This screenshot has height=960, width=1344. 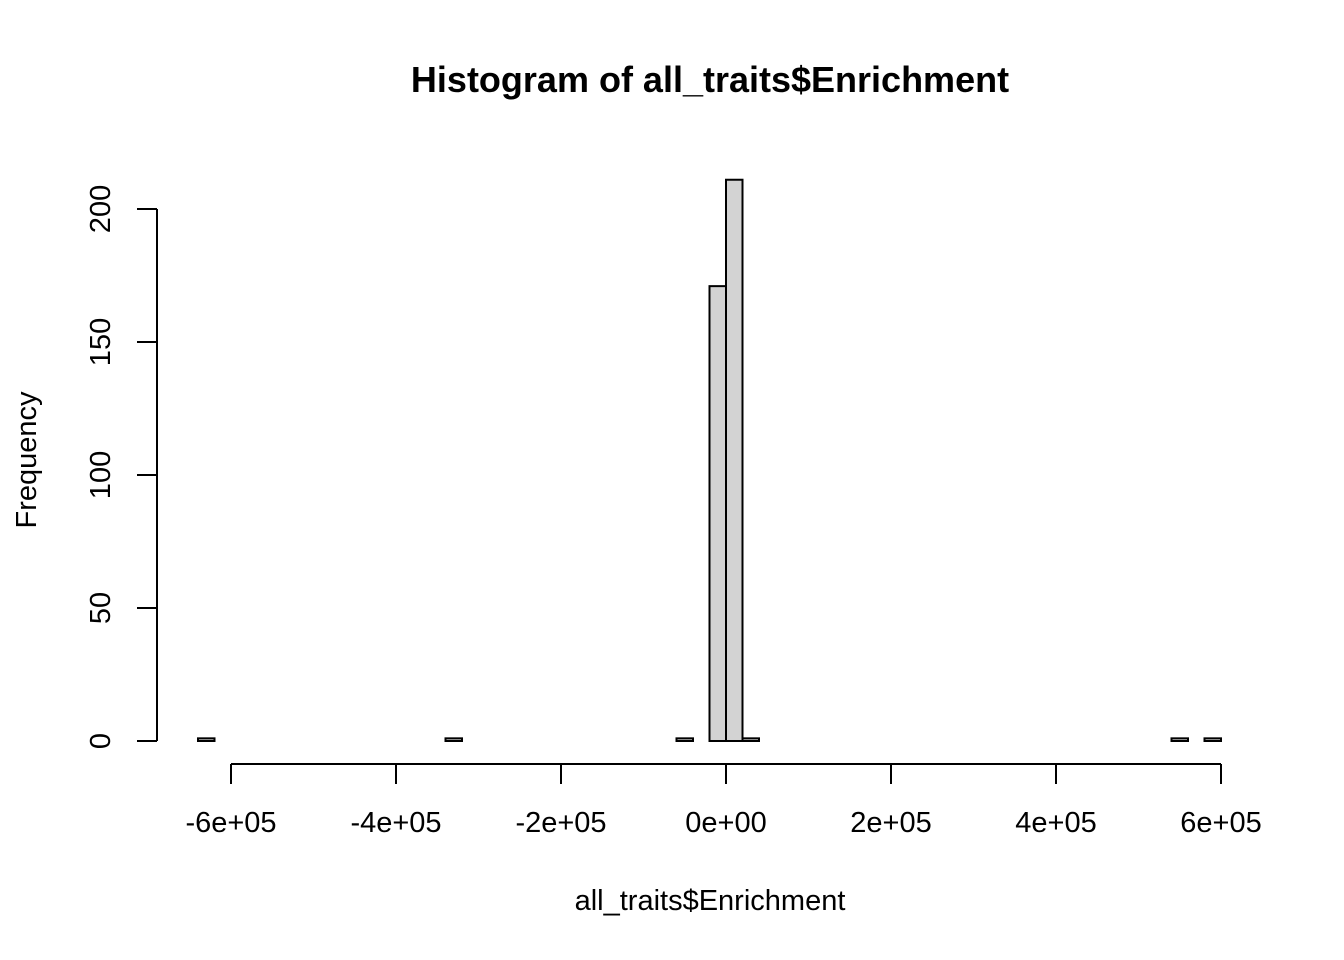 I want to click on x-tick-label: -4e+05, so click(x=395, y=823).